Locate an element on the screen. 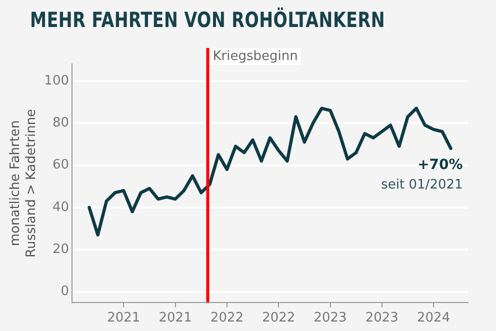  ref-line-label: Kriegsbeginn is located at coordinates (255, 56).